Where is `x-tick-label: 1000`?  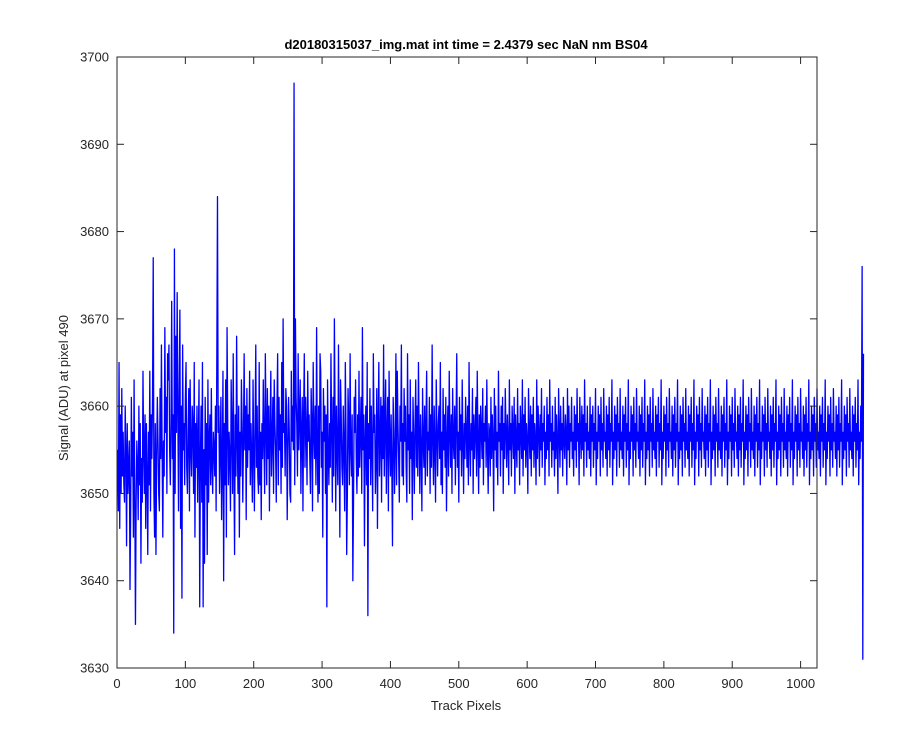
x-tick-label: 1000 is located at coordinates (800, 683).